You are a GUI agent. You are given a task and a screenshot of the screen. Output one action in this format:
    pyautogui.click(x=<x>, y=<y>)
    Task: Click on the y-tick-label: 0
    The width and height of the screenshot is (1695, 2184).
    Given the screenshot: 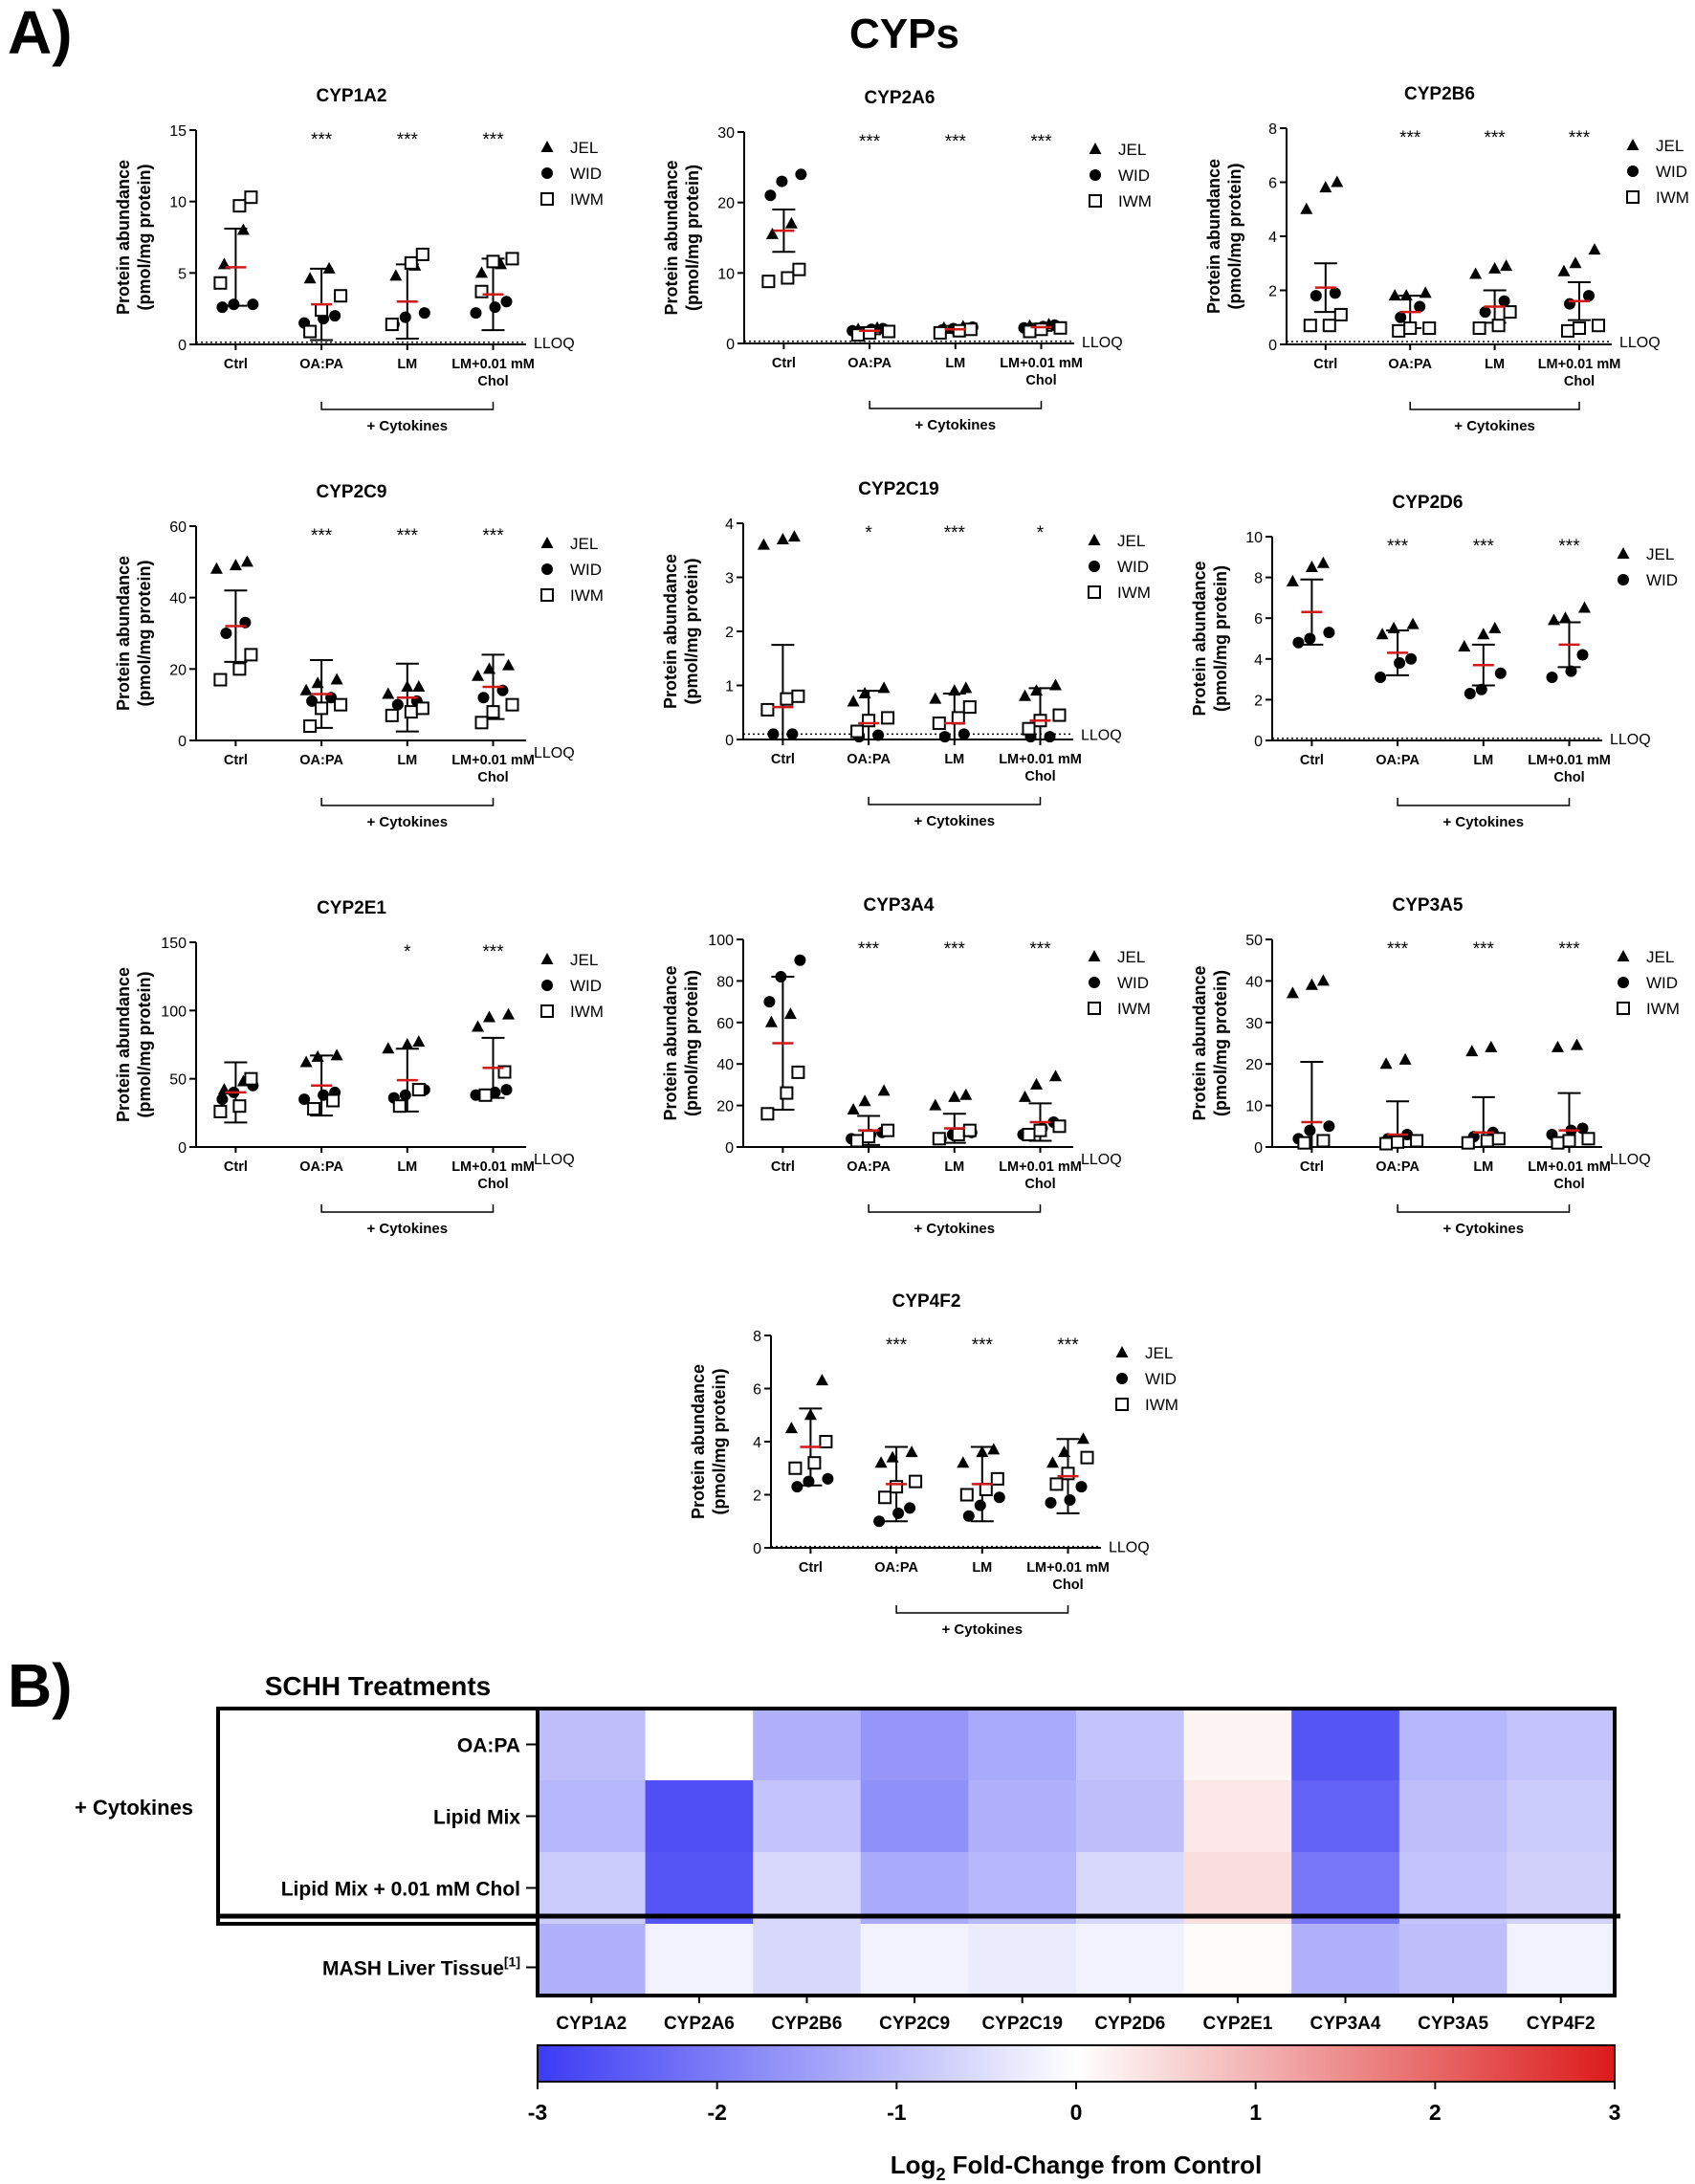 What is the action you would take?
    pyautogui.click(x=729, y=1148)
    